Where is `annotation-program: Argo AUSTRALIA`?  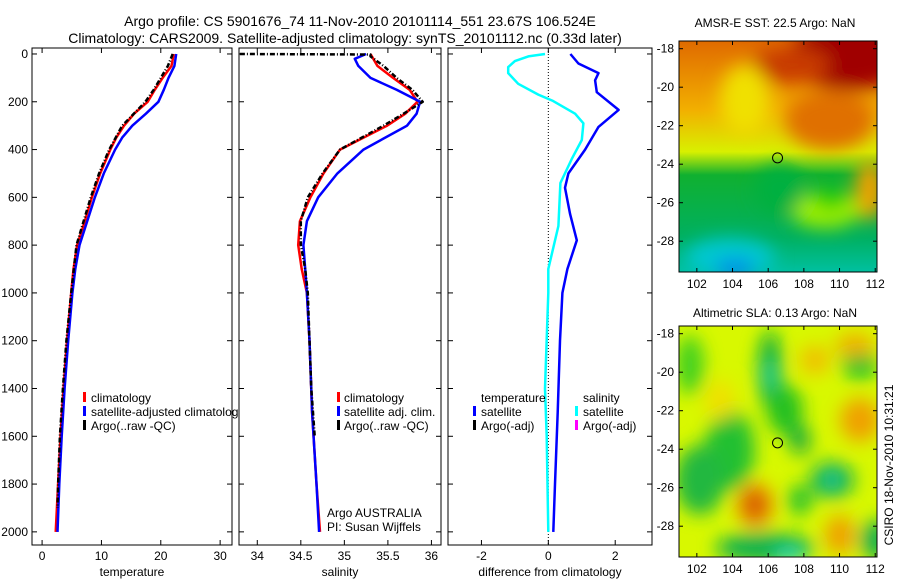 annotation-program: Argo AUSTRALIA is located at coordinates (374, 513).